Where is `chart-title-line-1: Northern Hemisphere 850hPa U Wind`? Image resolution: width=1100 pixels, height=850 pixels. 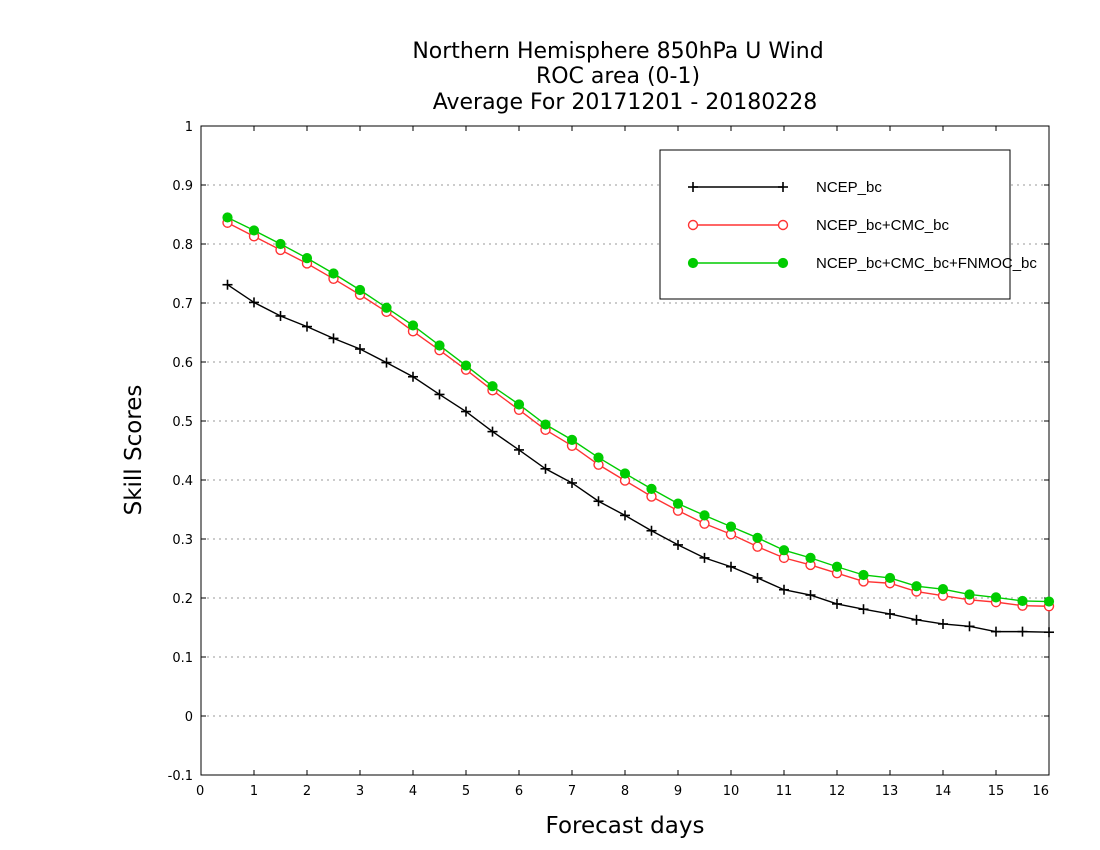 chart-title-line-1: Northern Hemisphere 850hPa U Wind is located at coordinates (617, 51).